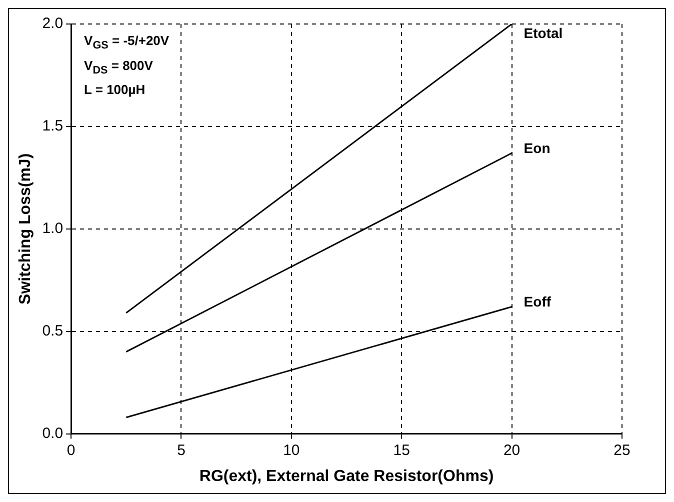  Describe the element at coordinates (53, 331) in the screenshot. I see `y-tick-label: 0.5` at that location.